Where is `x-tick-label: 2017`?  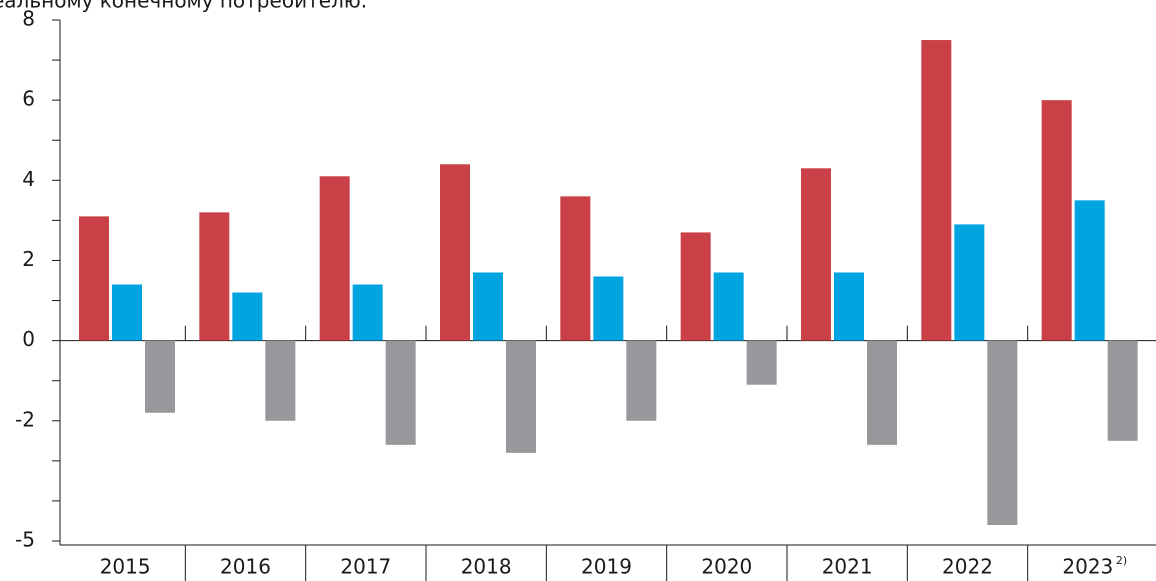 x-tick-label: 2017 is located at coordinates (365, 567).